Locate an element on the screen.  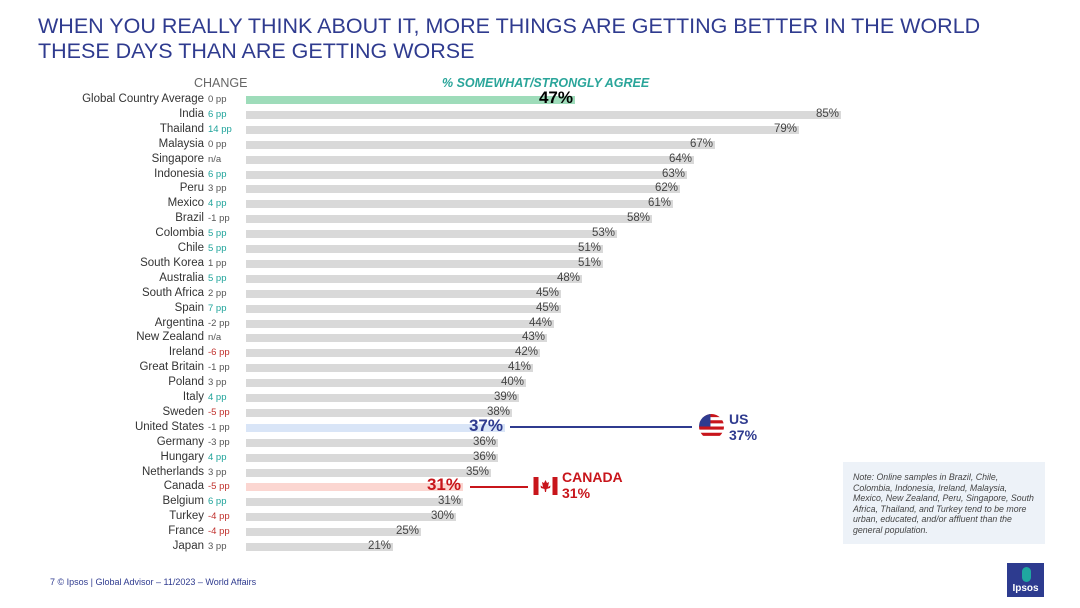
value-label: 51% is located at coordinates (589, 248).